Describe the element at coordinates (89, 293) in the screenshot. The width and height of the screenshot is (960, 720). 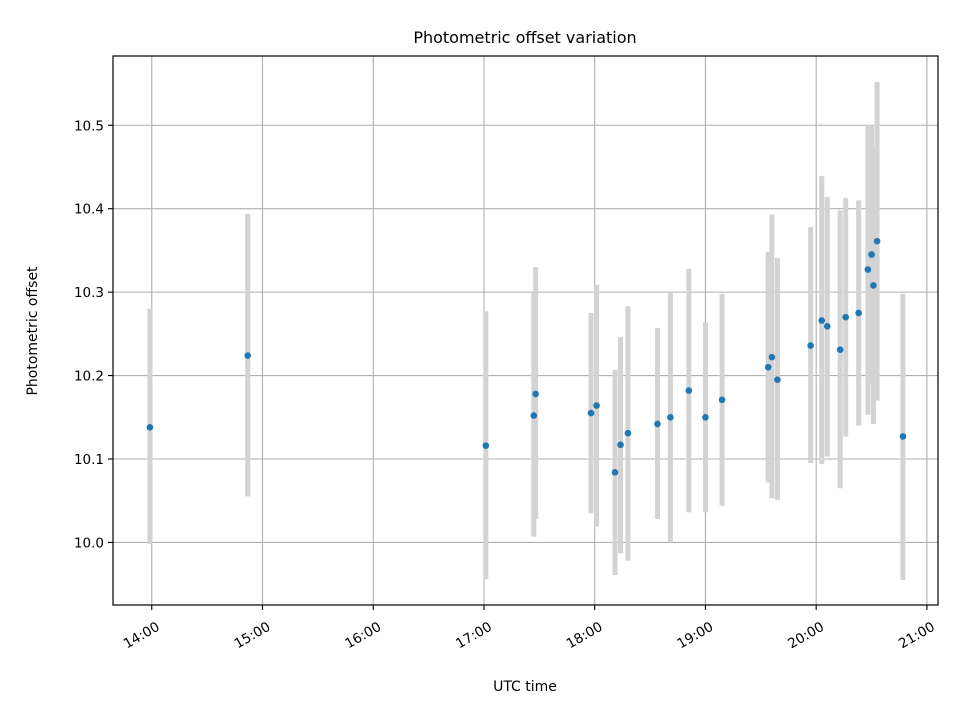
I see `y-tick-label: 10.3` at that location.